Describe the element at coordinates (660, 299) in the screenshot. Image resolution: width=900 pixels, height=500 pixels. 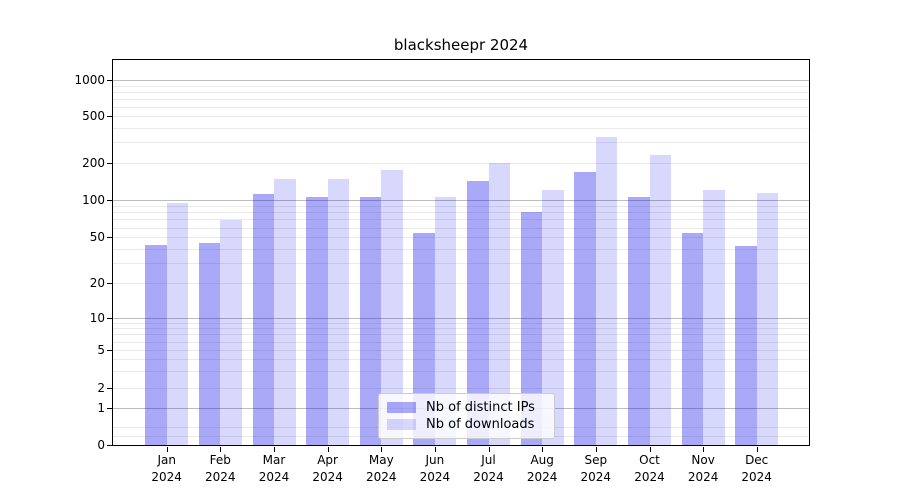
I see `bar-downloads-oct` at that location.